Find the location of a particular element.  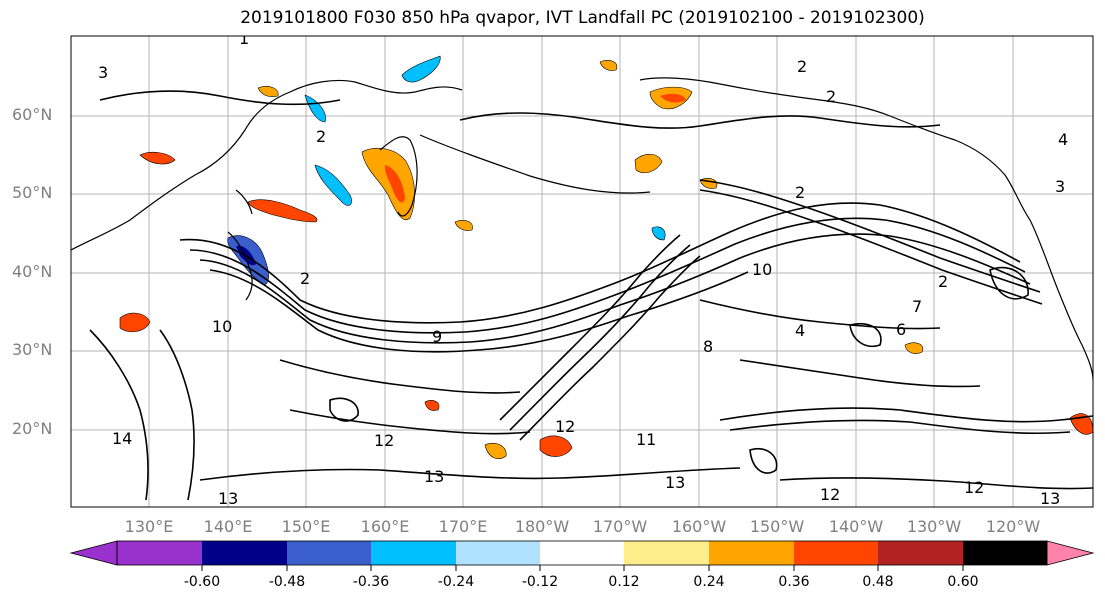

coast-kamchatka is located at coordinates (398, 176).